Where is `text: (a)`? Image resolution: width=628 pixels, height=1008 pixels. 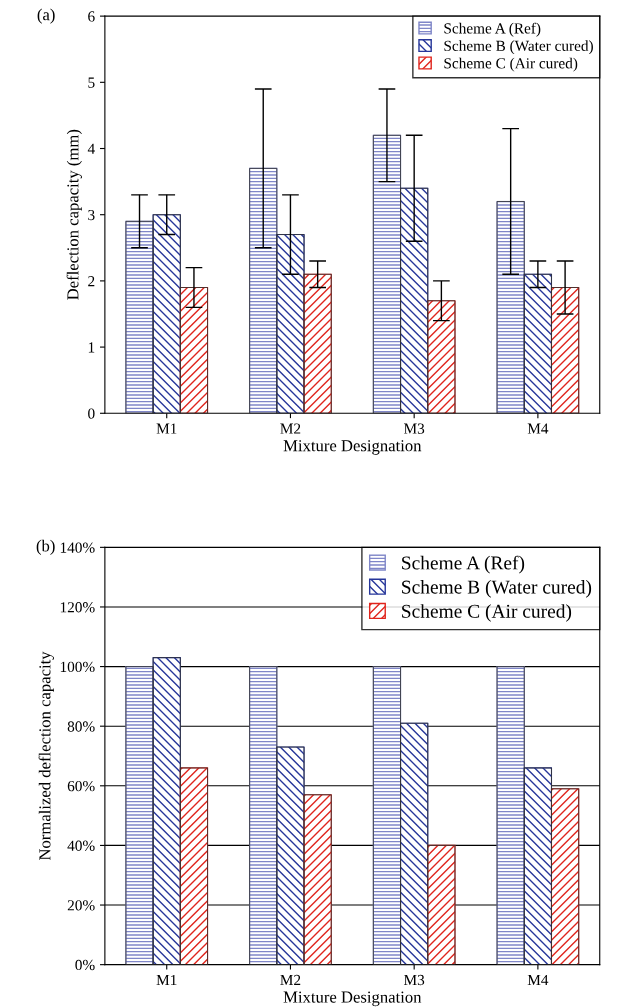
text: (a) is located at coordinates (46, 16).